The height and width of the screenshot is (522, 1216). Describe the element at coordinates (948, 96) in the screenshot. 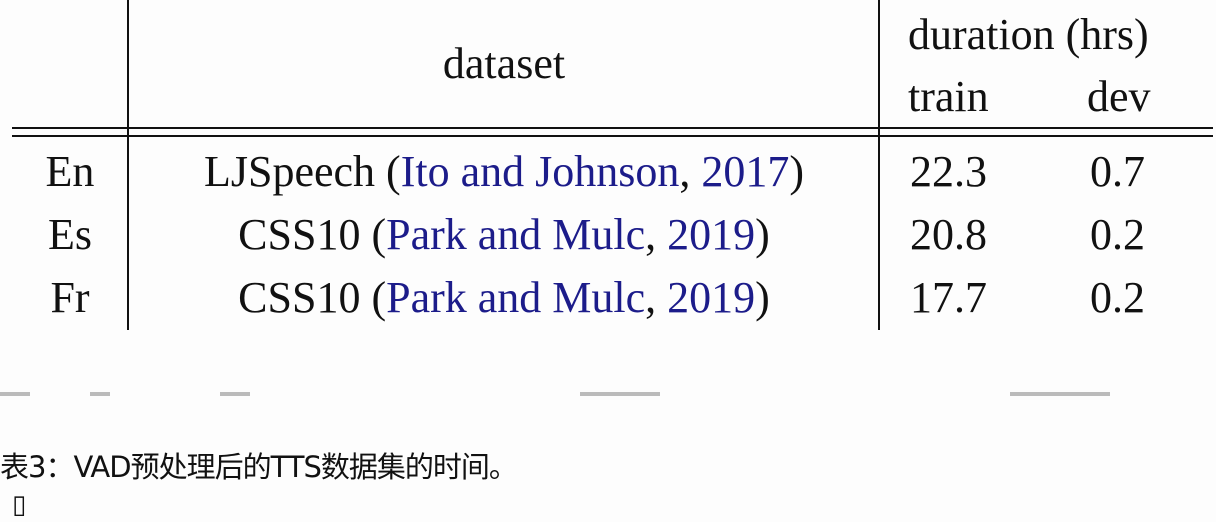

I see `header-train: train` at that location.